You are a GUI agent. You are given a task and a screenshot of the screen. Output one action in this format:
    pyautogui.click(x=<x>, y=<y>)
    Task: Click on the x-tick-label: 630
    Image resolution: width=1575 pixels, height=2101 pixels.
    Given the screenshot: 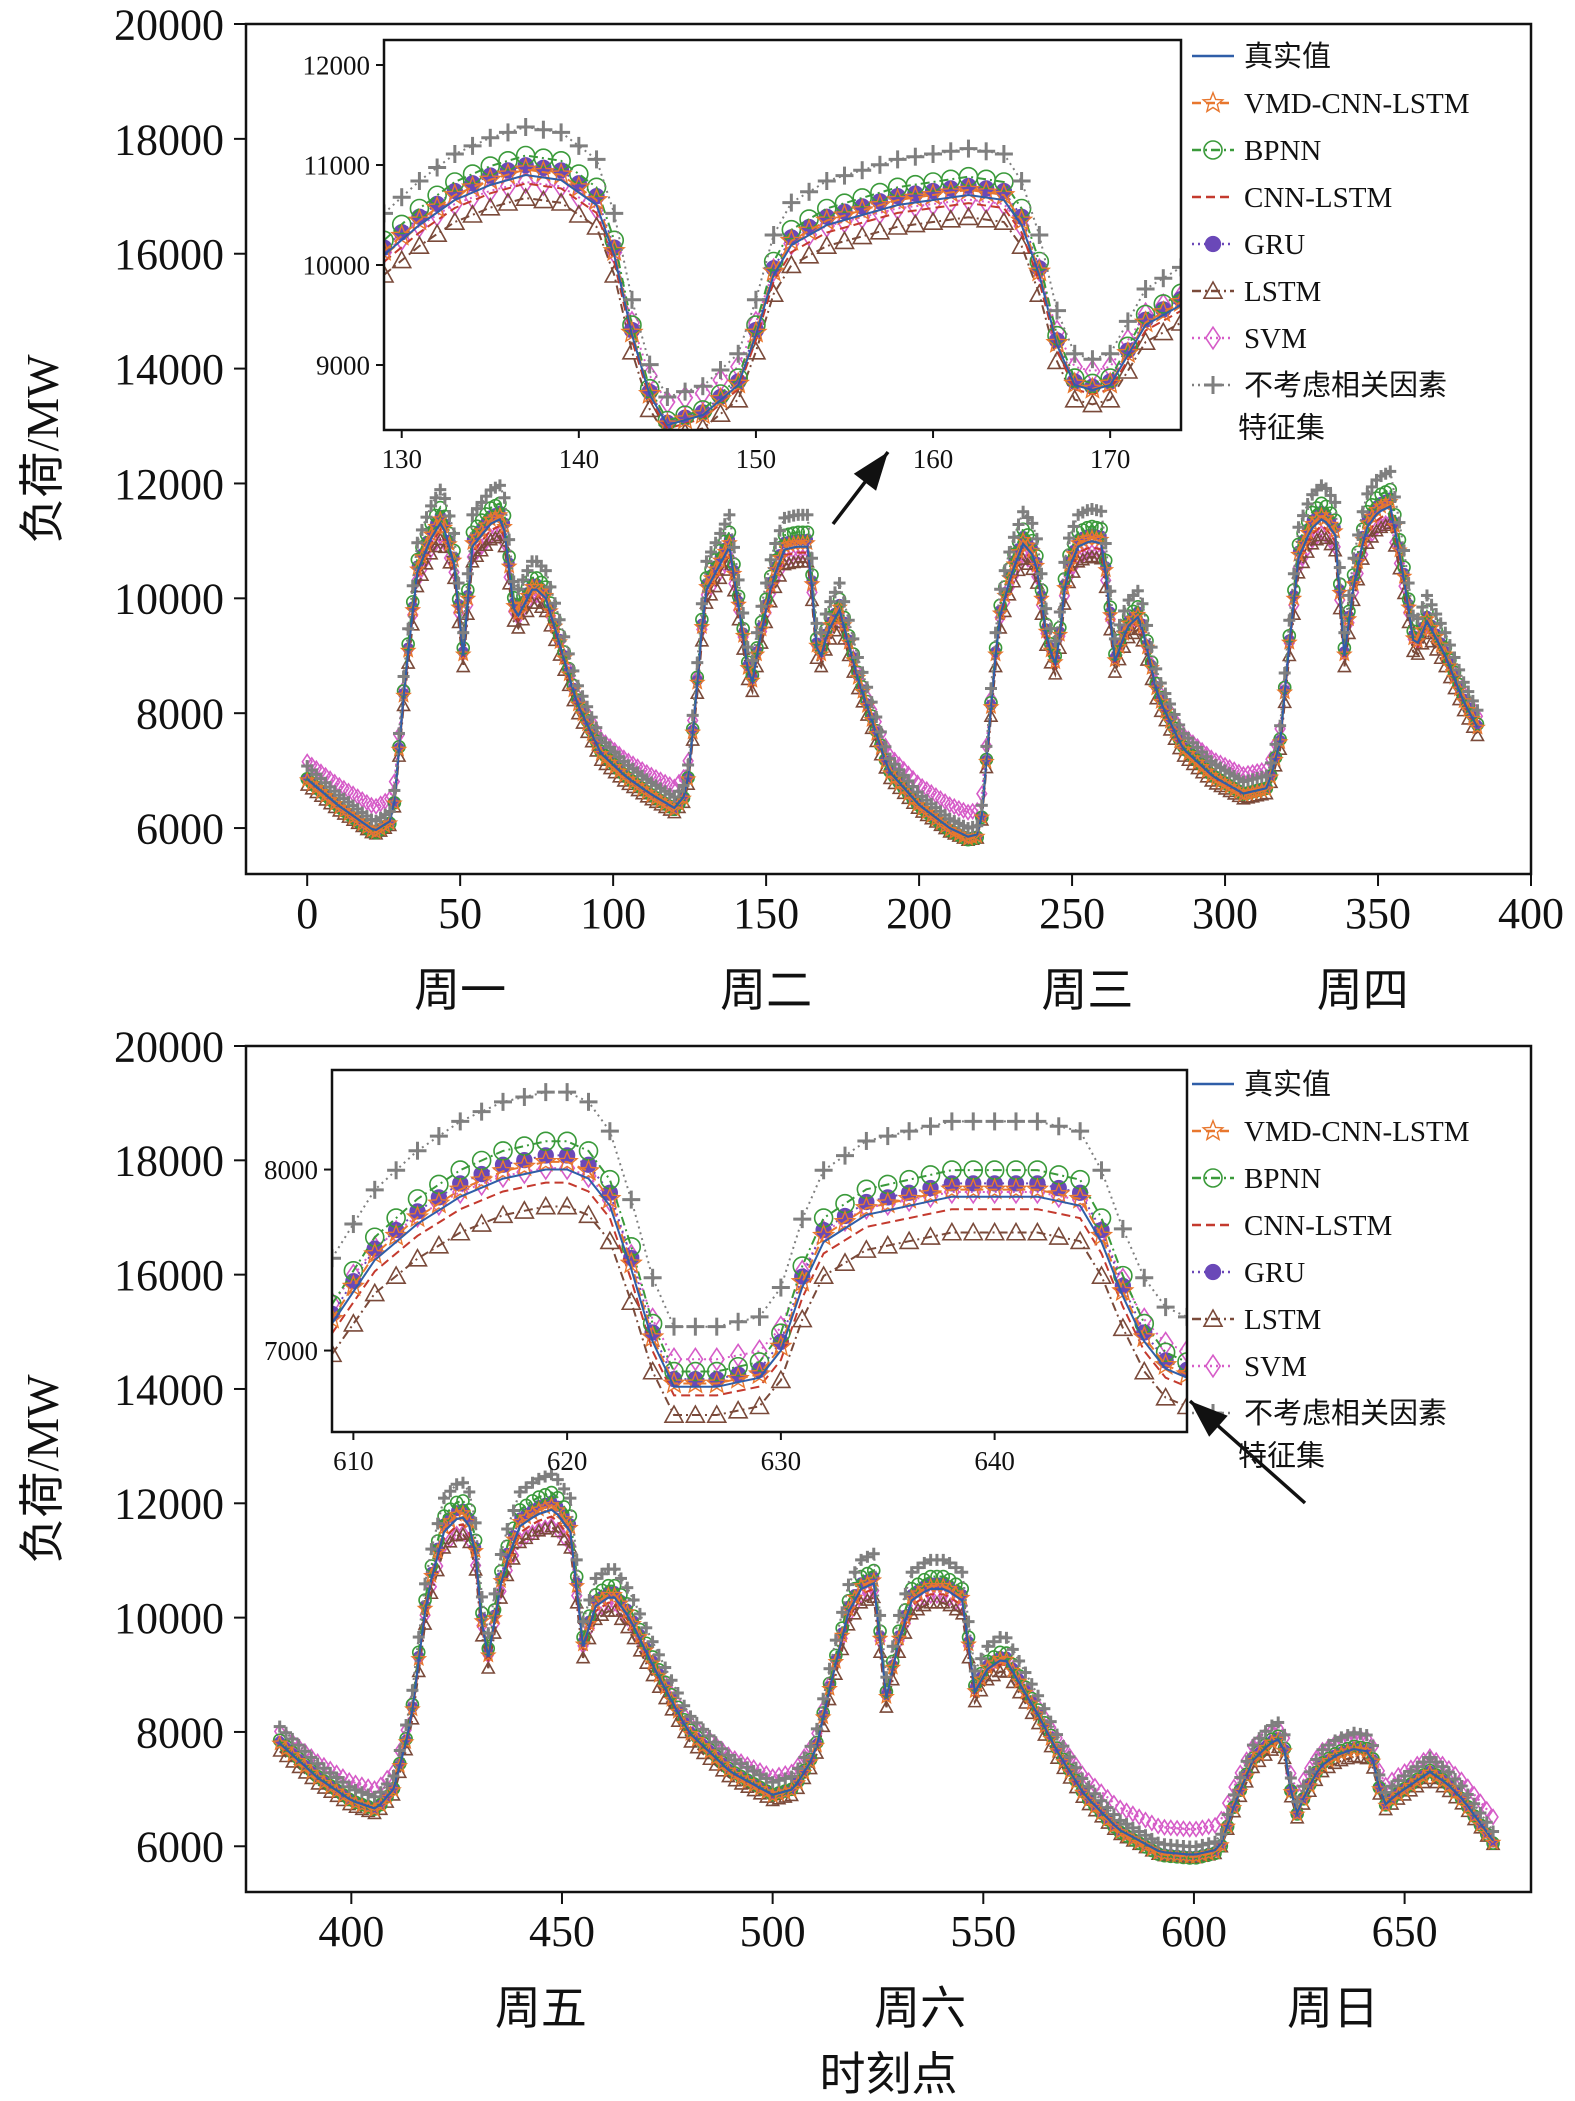 What is the action you would take?
    pyautogui.click(x=781, y=1461)
    